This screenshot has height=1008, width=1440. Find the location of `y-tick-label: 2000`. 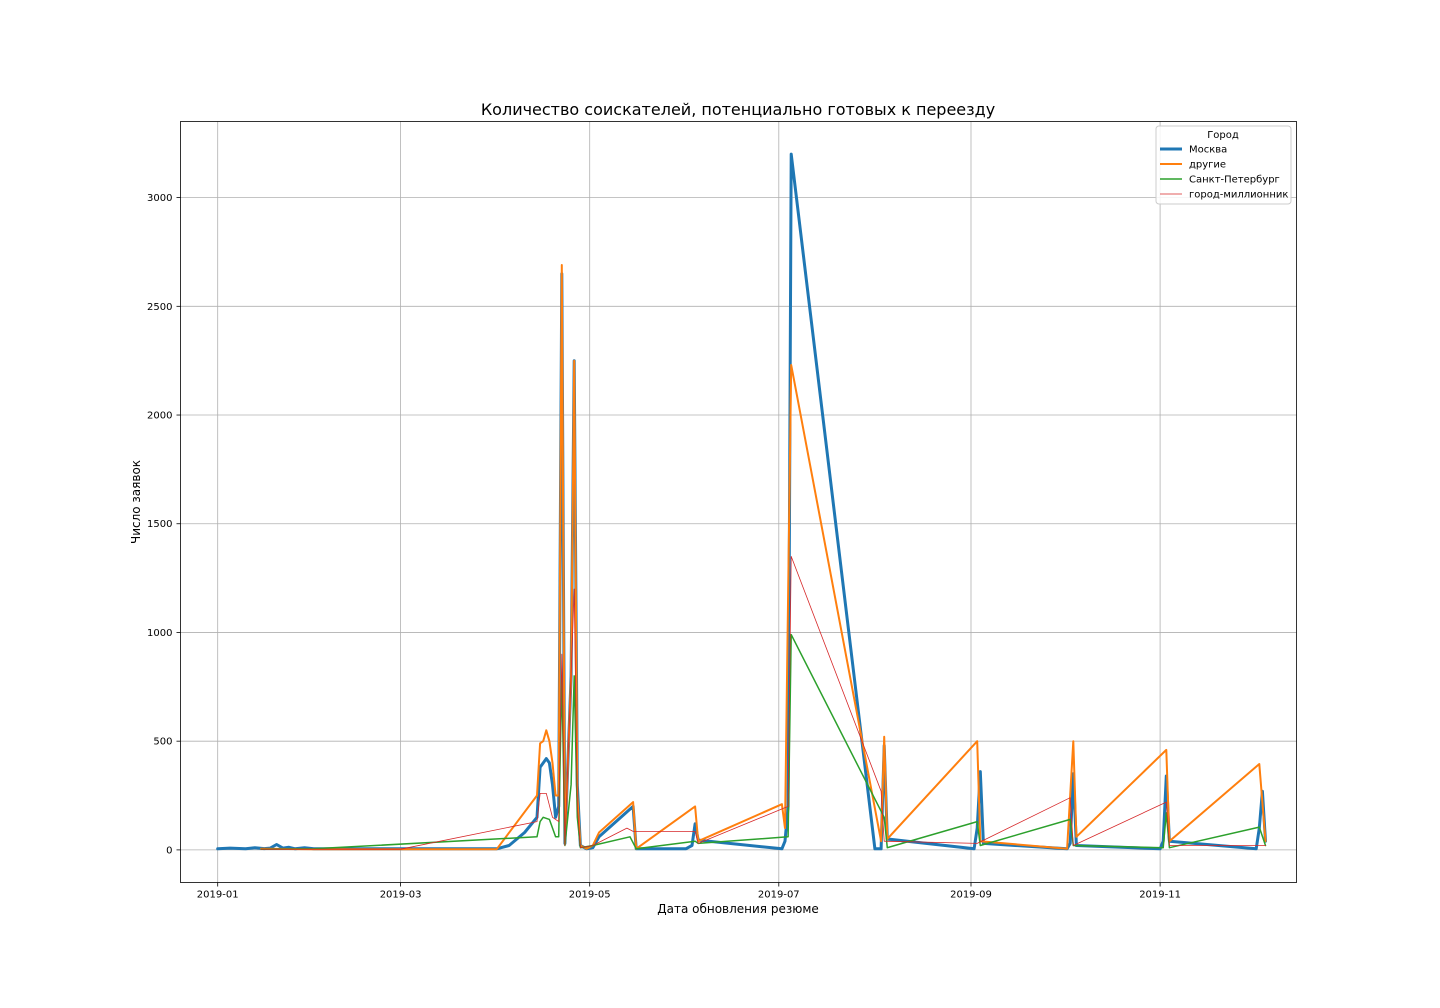

y-tick-label: 2000 is located at coordinates (159, 416).